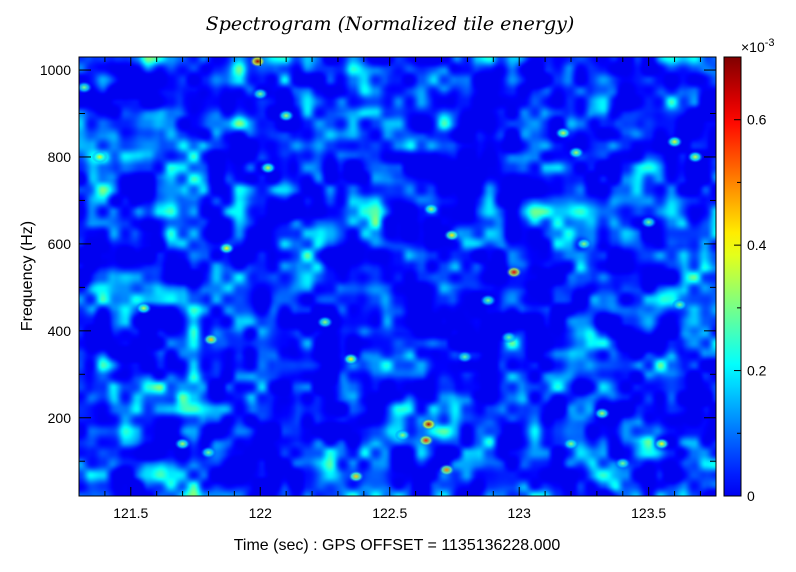 Image resolution: width=796 pixels, height=572 pixels. Describe the element at coordinates (397, 545) in the screenshot. I see `x-axis-label: Time (sec) : GPS OFFSET = 1135136228.000` at that location.